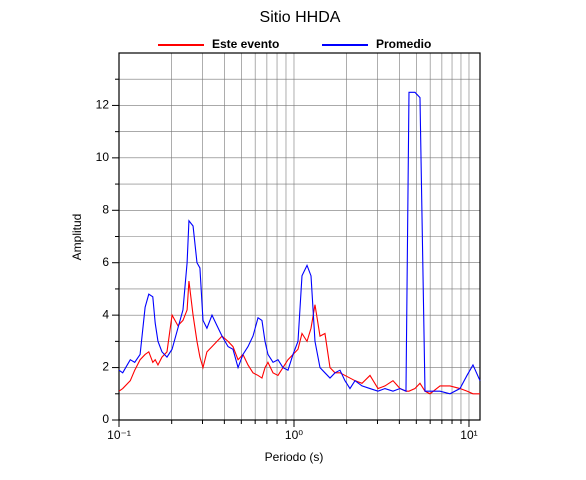 Image resolution: width=586 pixels, height=480 pixels. Describe the element at coordinates (77, 237) in the screenshot. I see `y-axis-label: Amplitud` at that location.